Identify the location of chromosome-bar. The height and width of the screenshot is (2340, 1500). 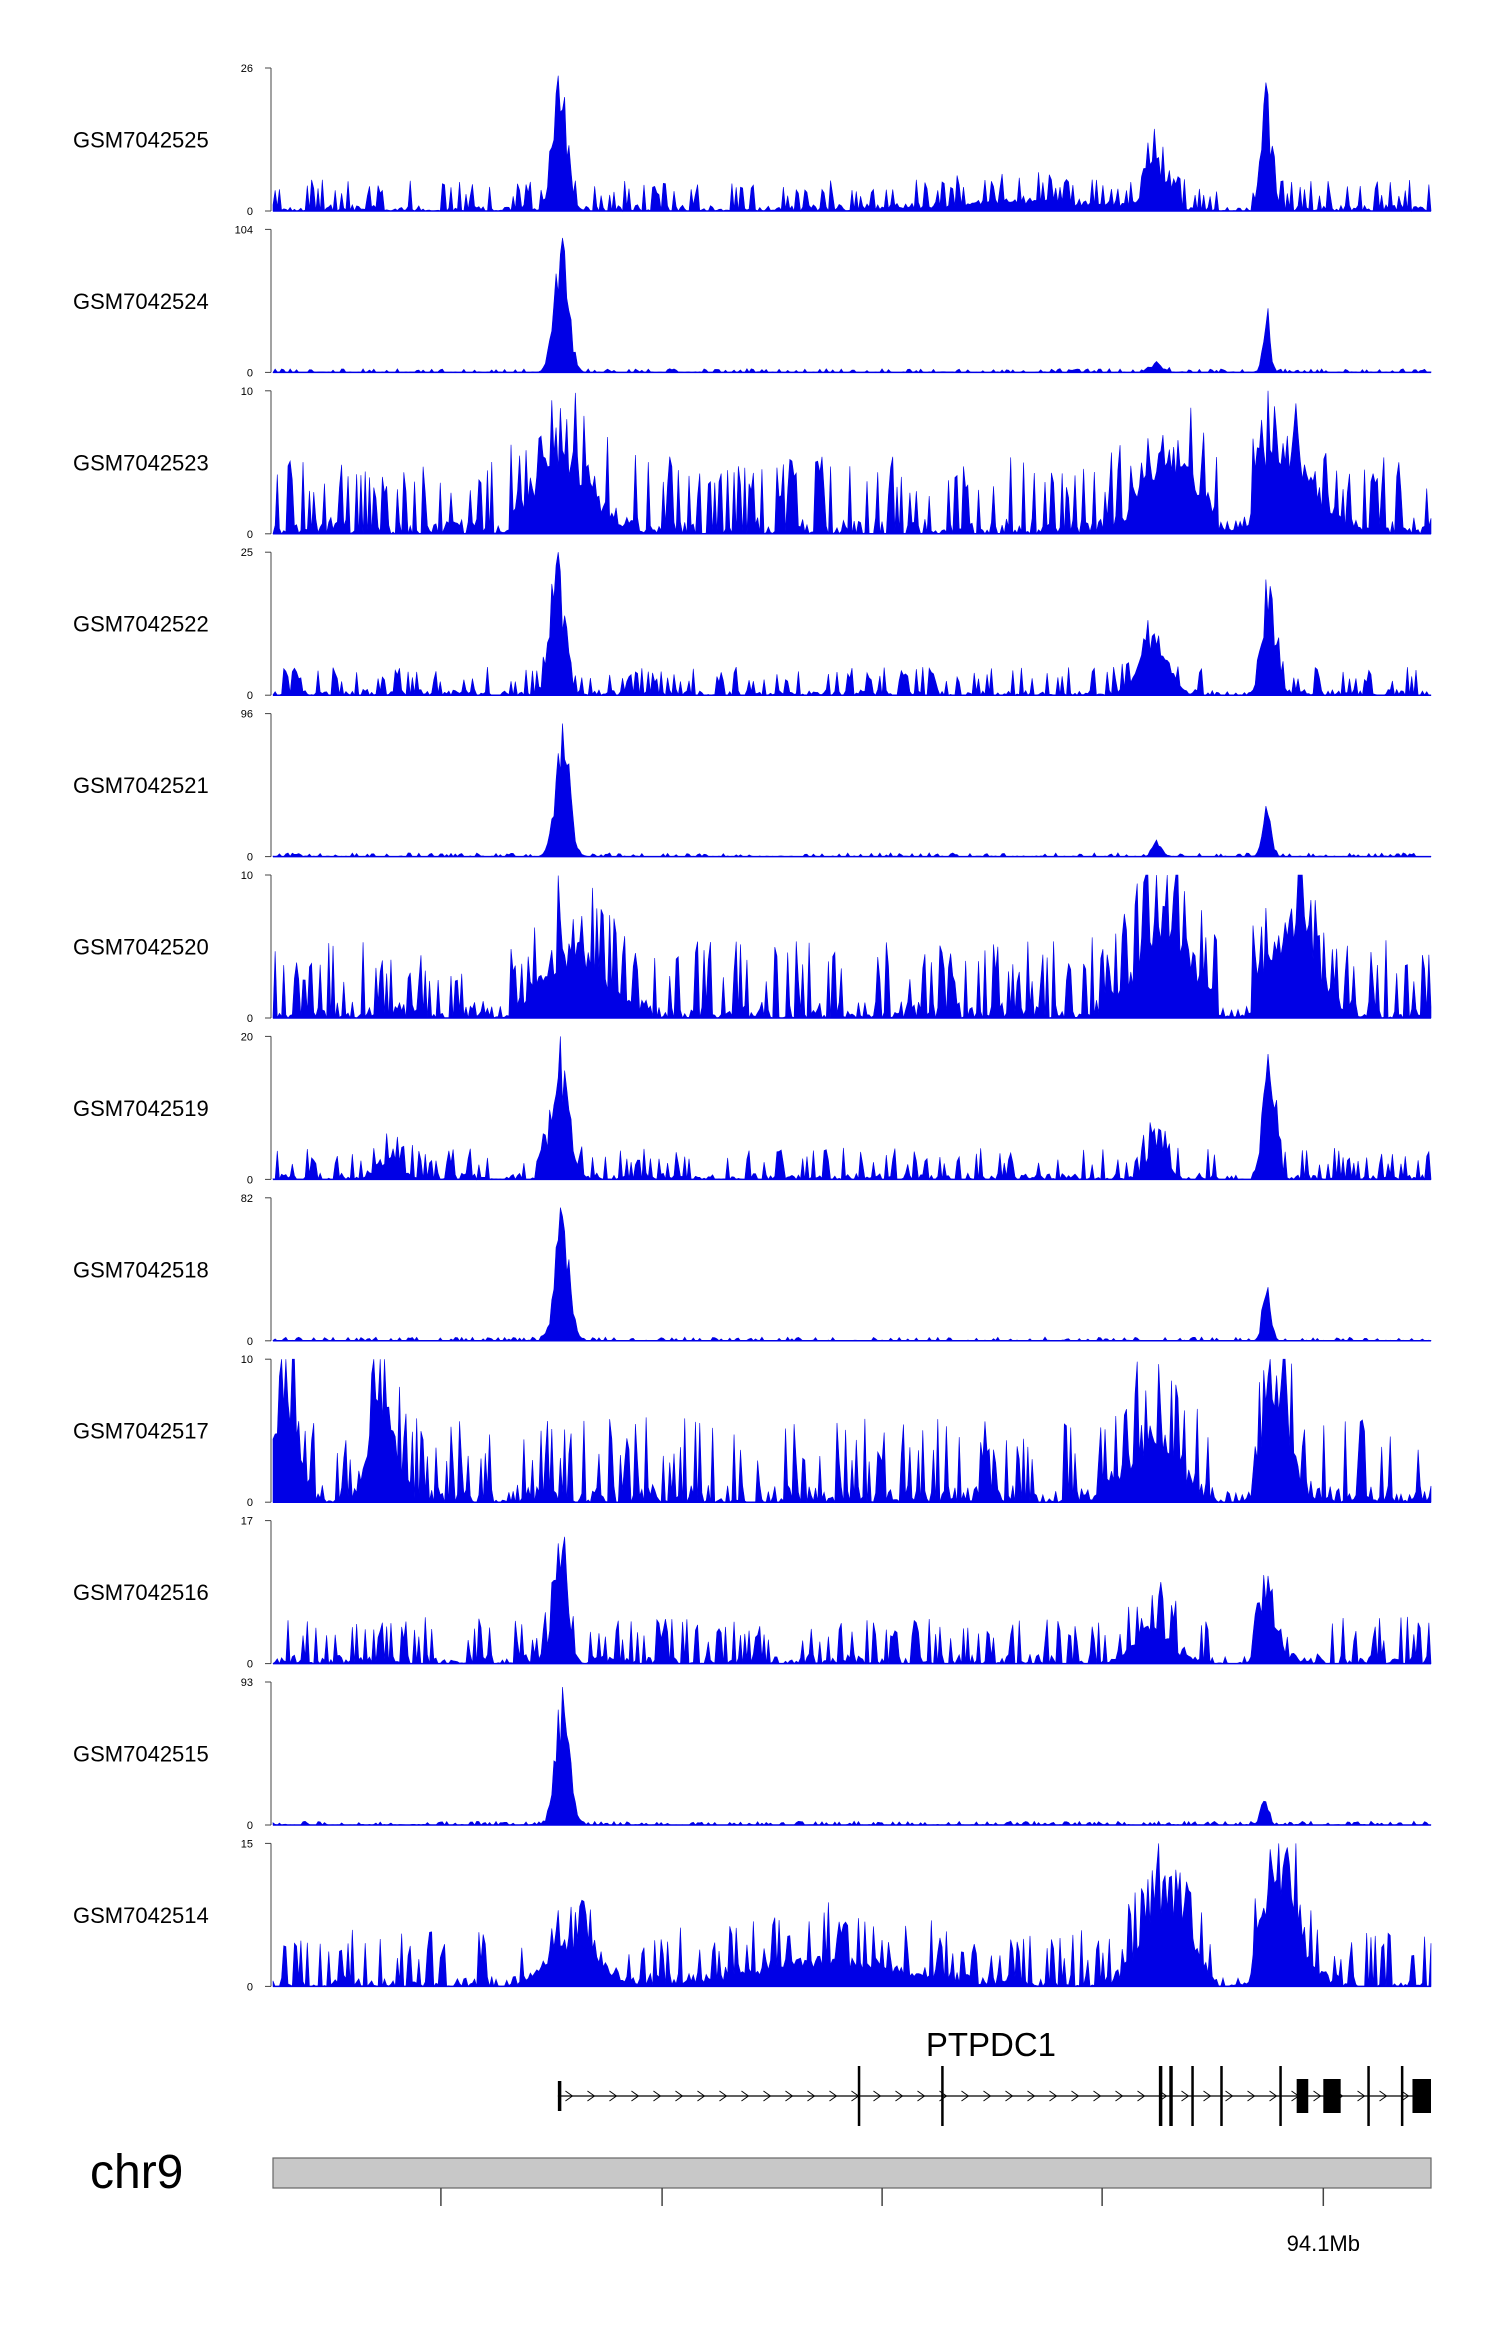
(852, 2173).